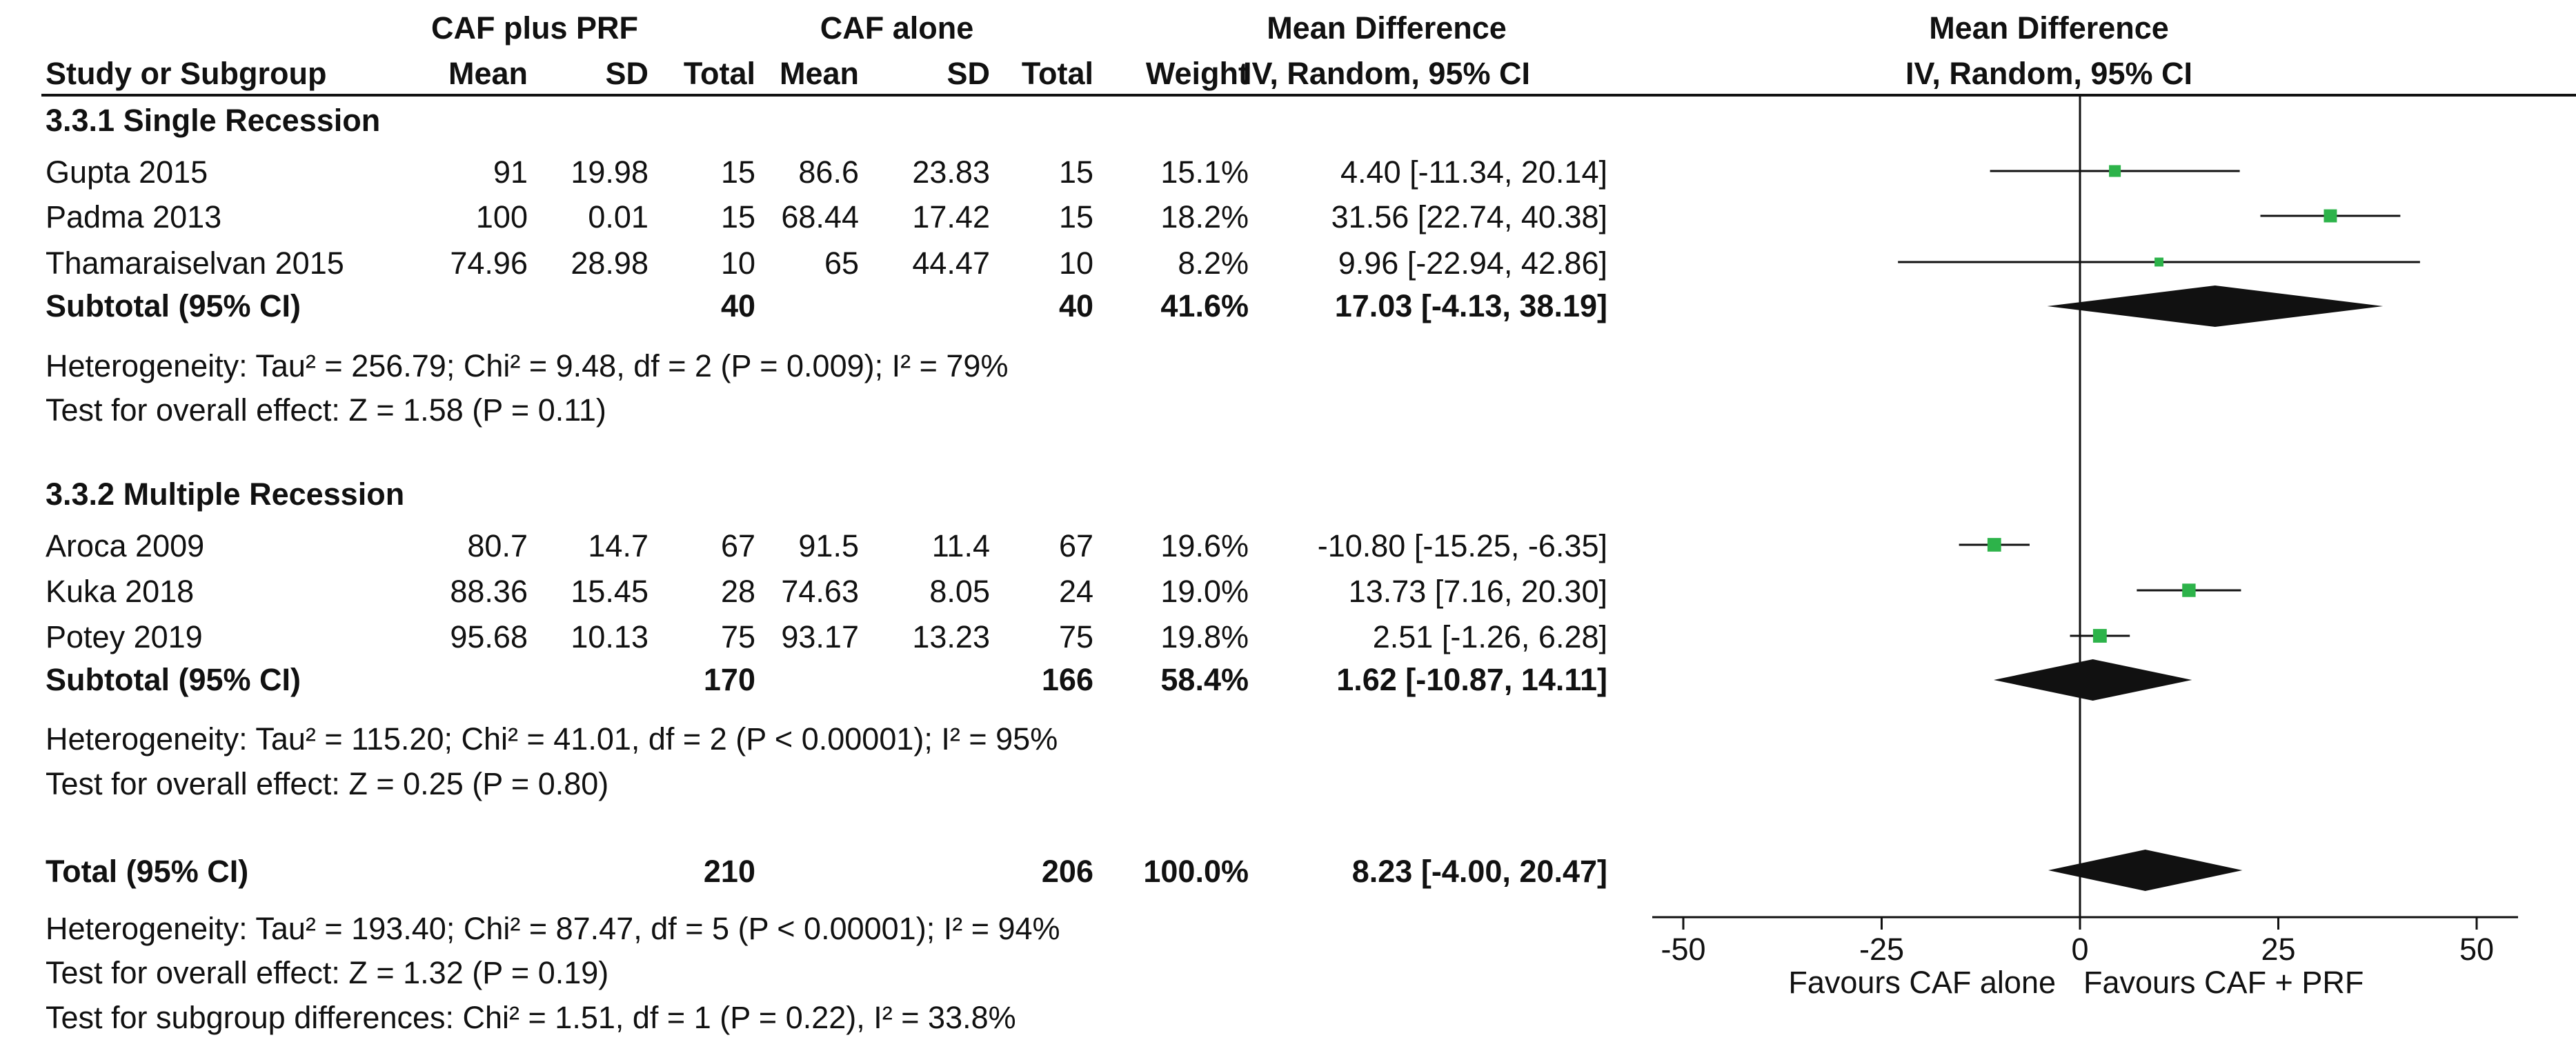 Image resolution: width=2576 pixels, height=1042 pixels. I want to click on mean-exp: 74.96, so click(489, 263).